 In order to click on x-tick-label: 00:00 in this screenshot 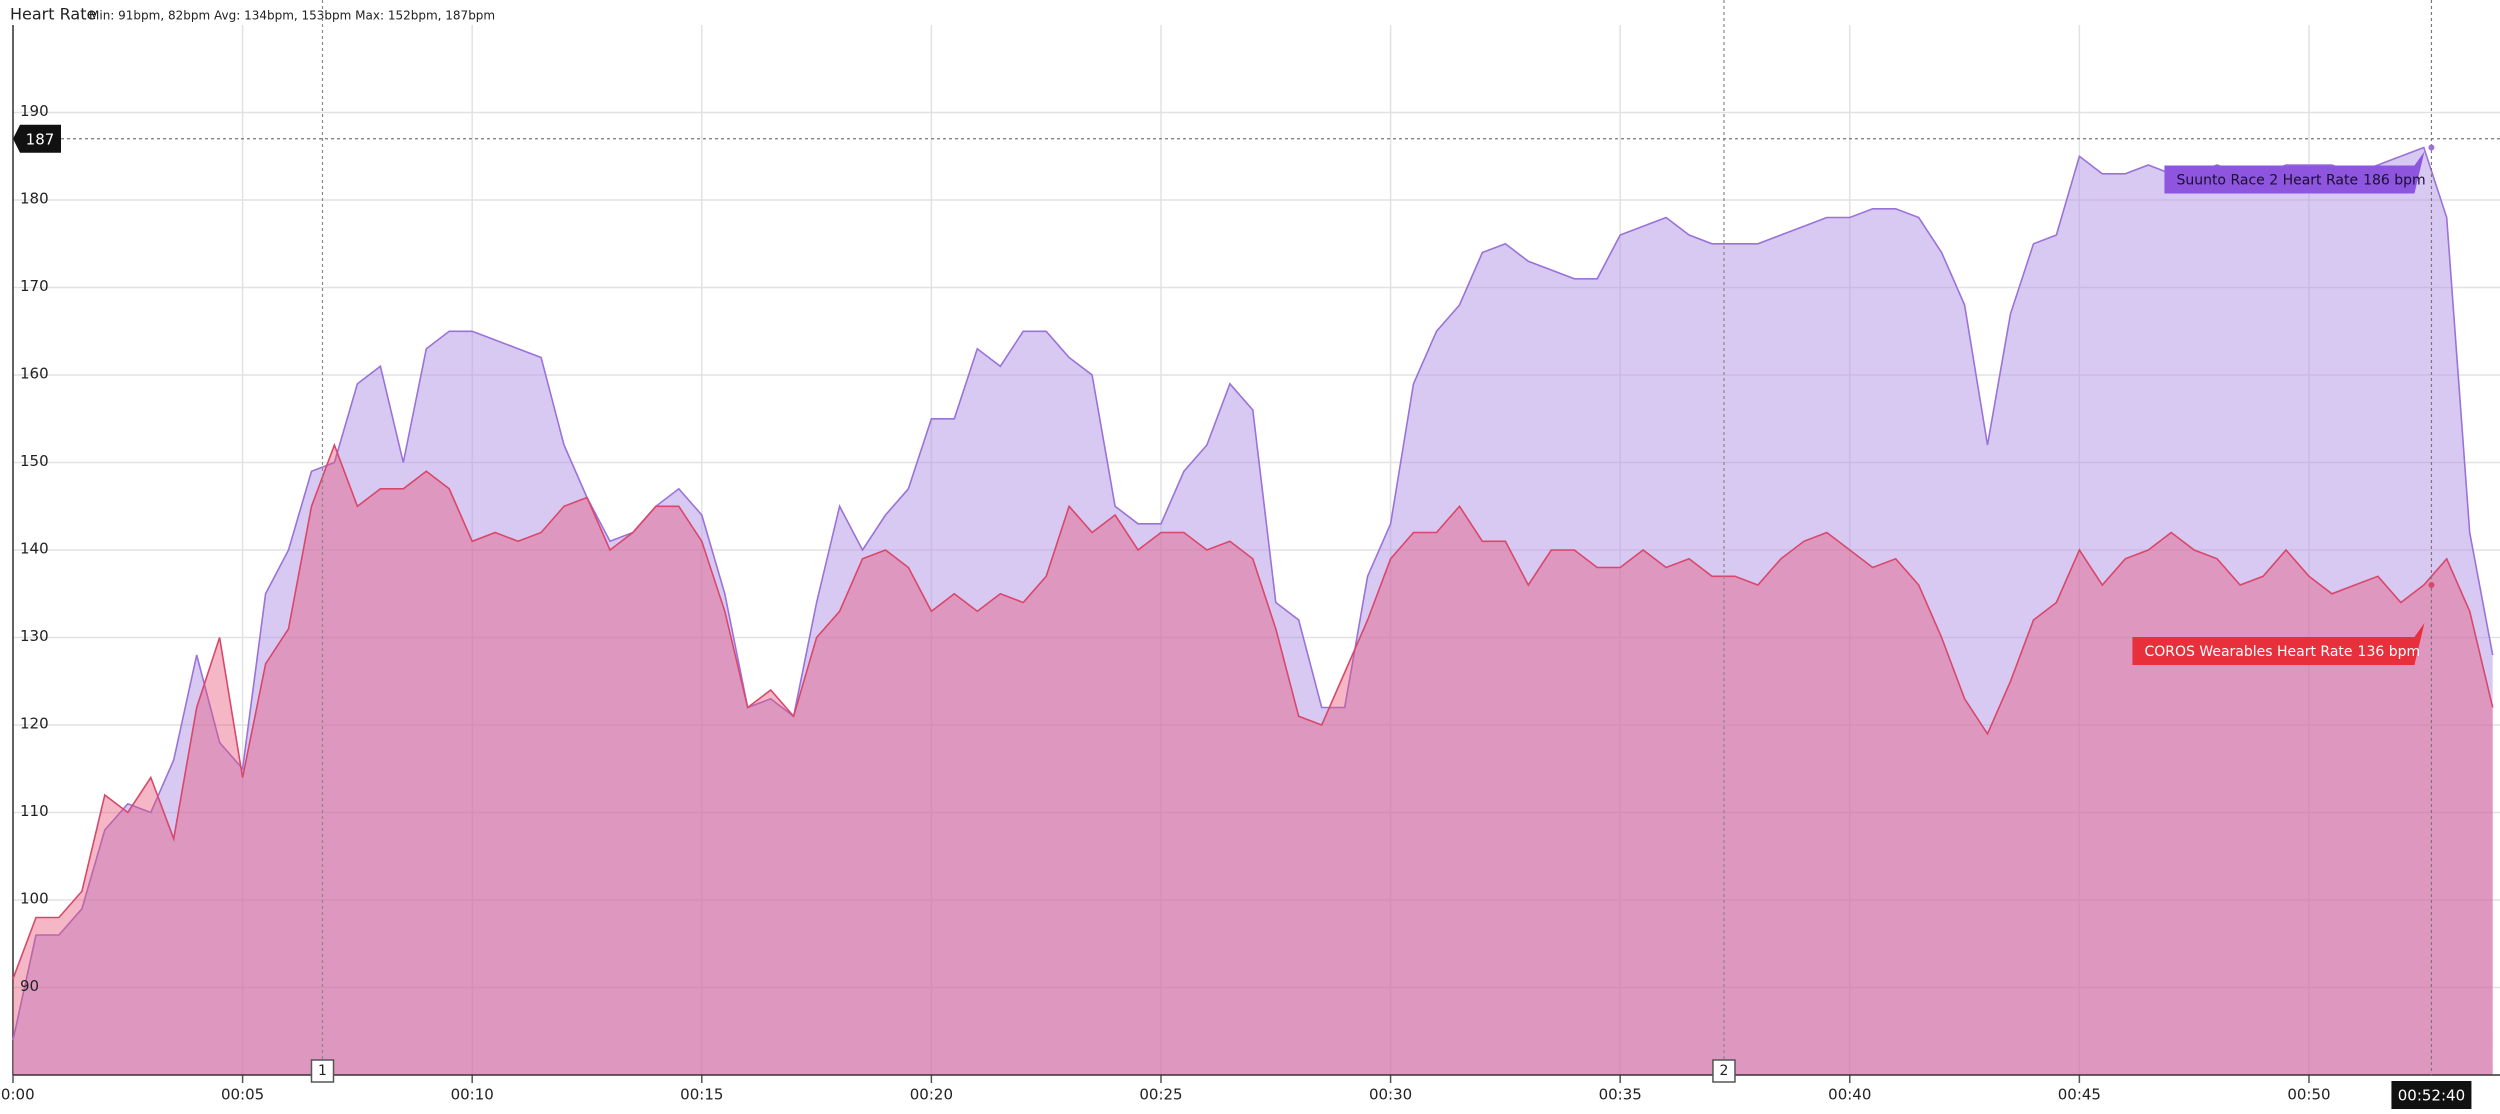, I will do `click(17, 1095)`.